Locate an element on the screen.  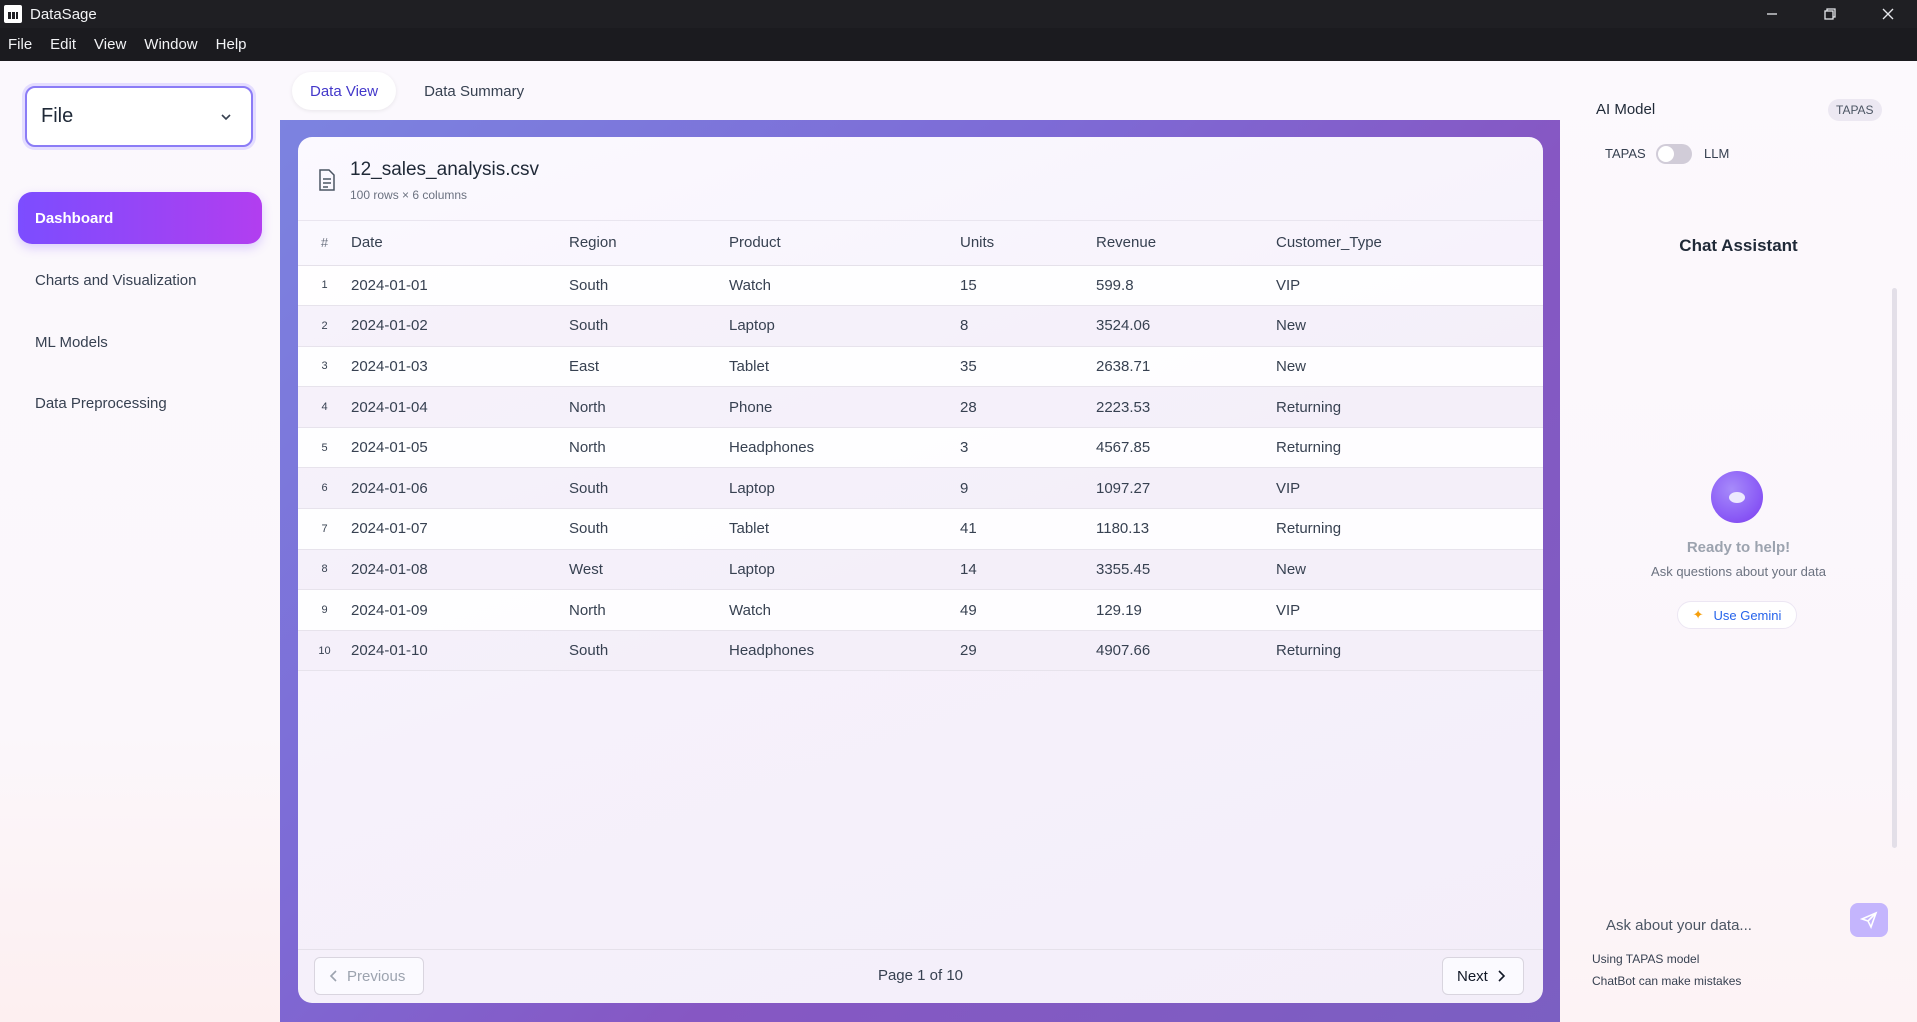
ready-text: Ready to help! is located at coordinates (1738, 547).